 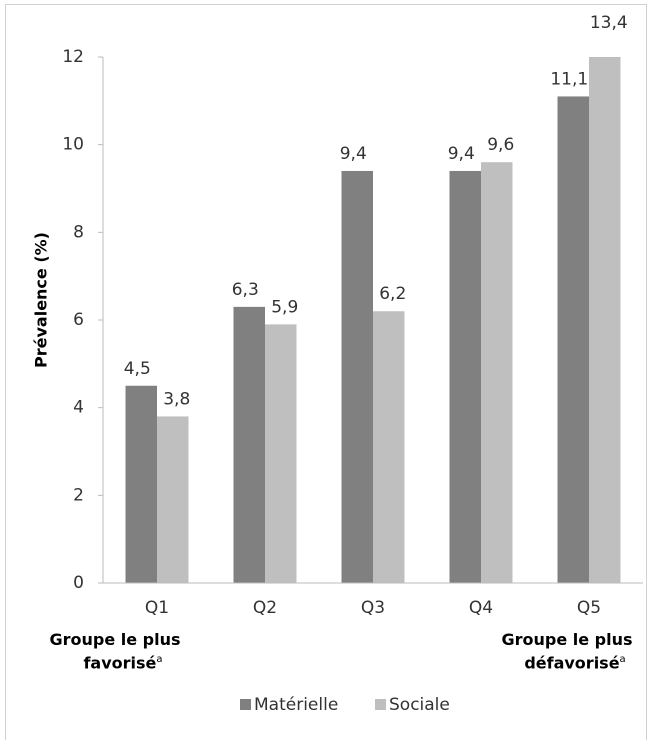 What do you see at coordinates (157, 608) in the screenshot?
I see `x-tick-label: Q1` at bounding box center [157, 608].